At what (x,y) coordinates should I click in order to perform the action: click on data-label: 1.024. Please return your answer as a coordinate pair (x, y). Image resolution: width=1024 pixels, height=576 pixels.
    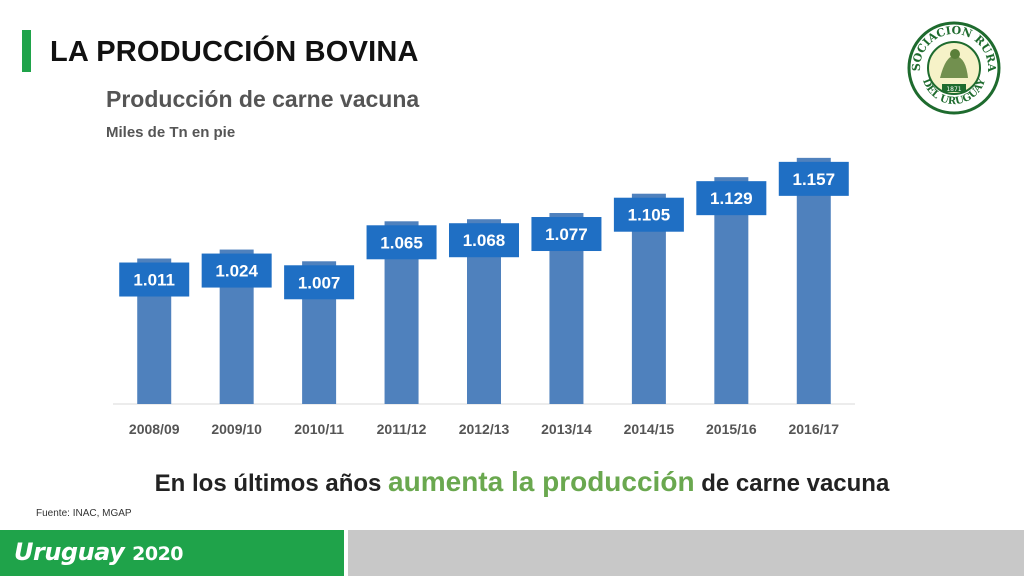
    Looking at the image, I should click on (236, 271).